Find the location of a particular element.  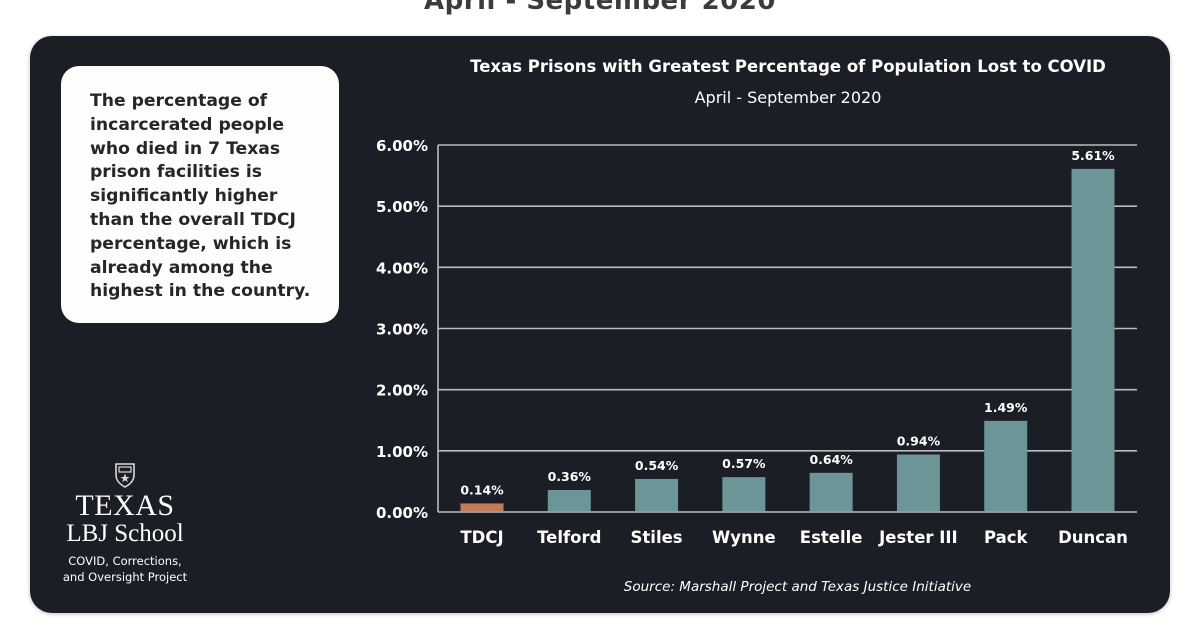

data-label: 0.54% is located at coordinates (657, 465).